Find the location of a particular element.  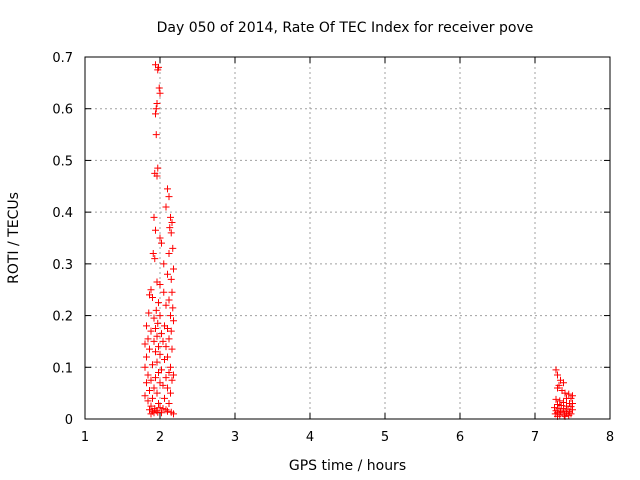

x-tick-label: 6 is located at coordinates (460, 437).